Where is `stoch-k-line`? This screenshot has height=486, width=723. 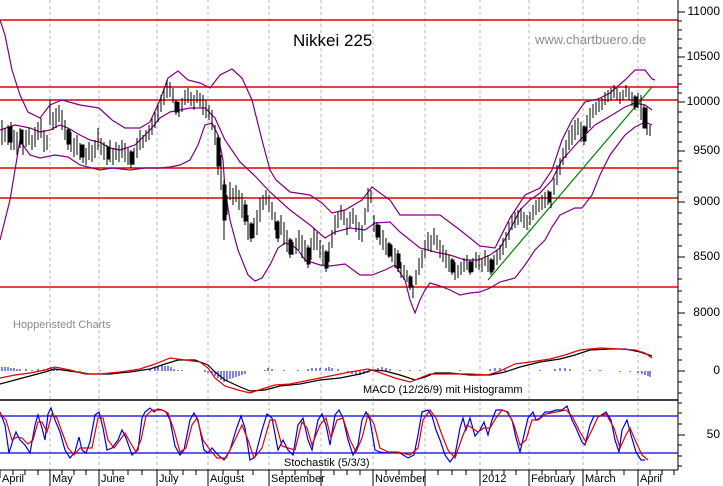 stoch-k-line is located at coordinates (322, 434).